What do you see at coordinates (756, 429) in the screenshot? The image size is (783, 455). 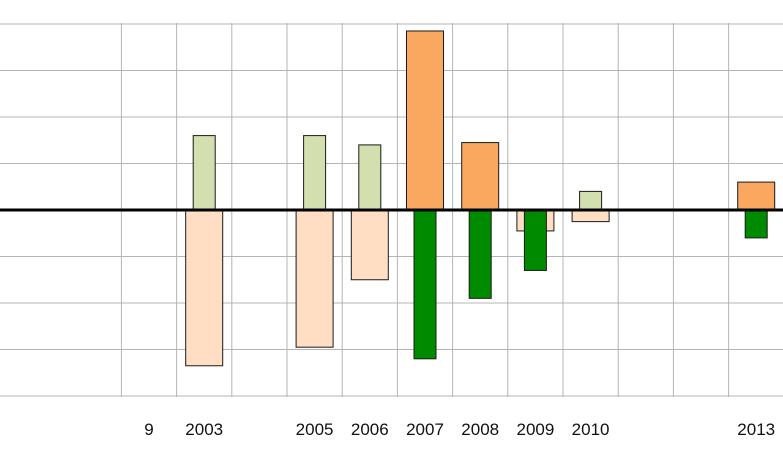 I see `x-tick-label: 2013` at bounding box center [756, 429].